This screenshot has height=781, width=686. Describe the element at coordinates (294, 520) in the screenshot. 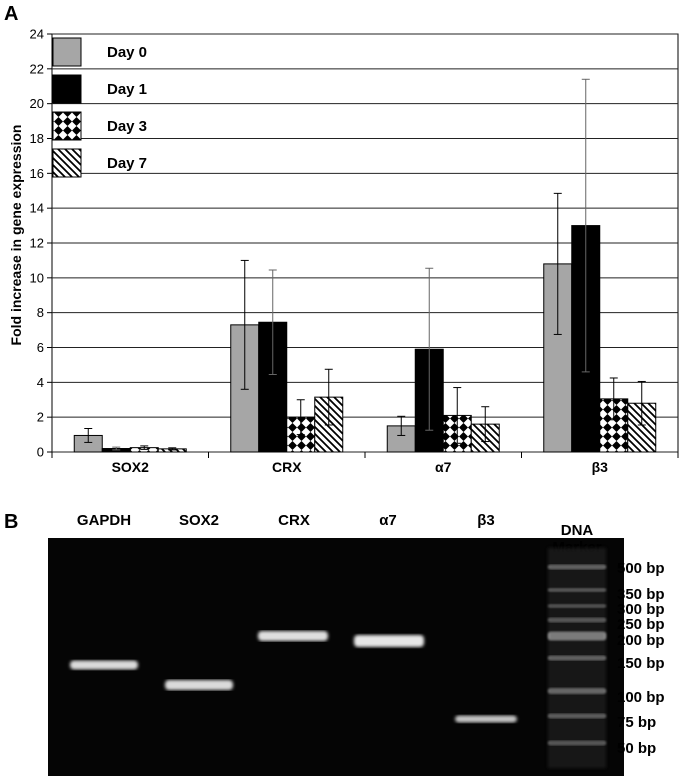

I see `gel-lane-label: CRX` at that location.